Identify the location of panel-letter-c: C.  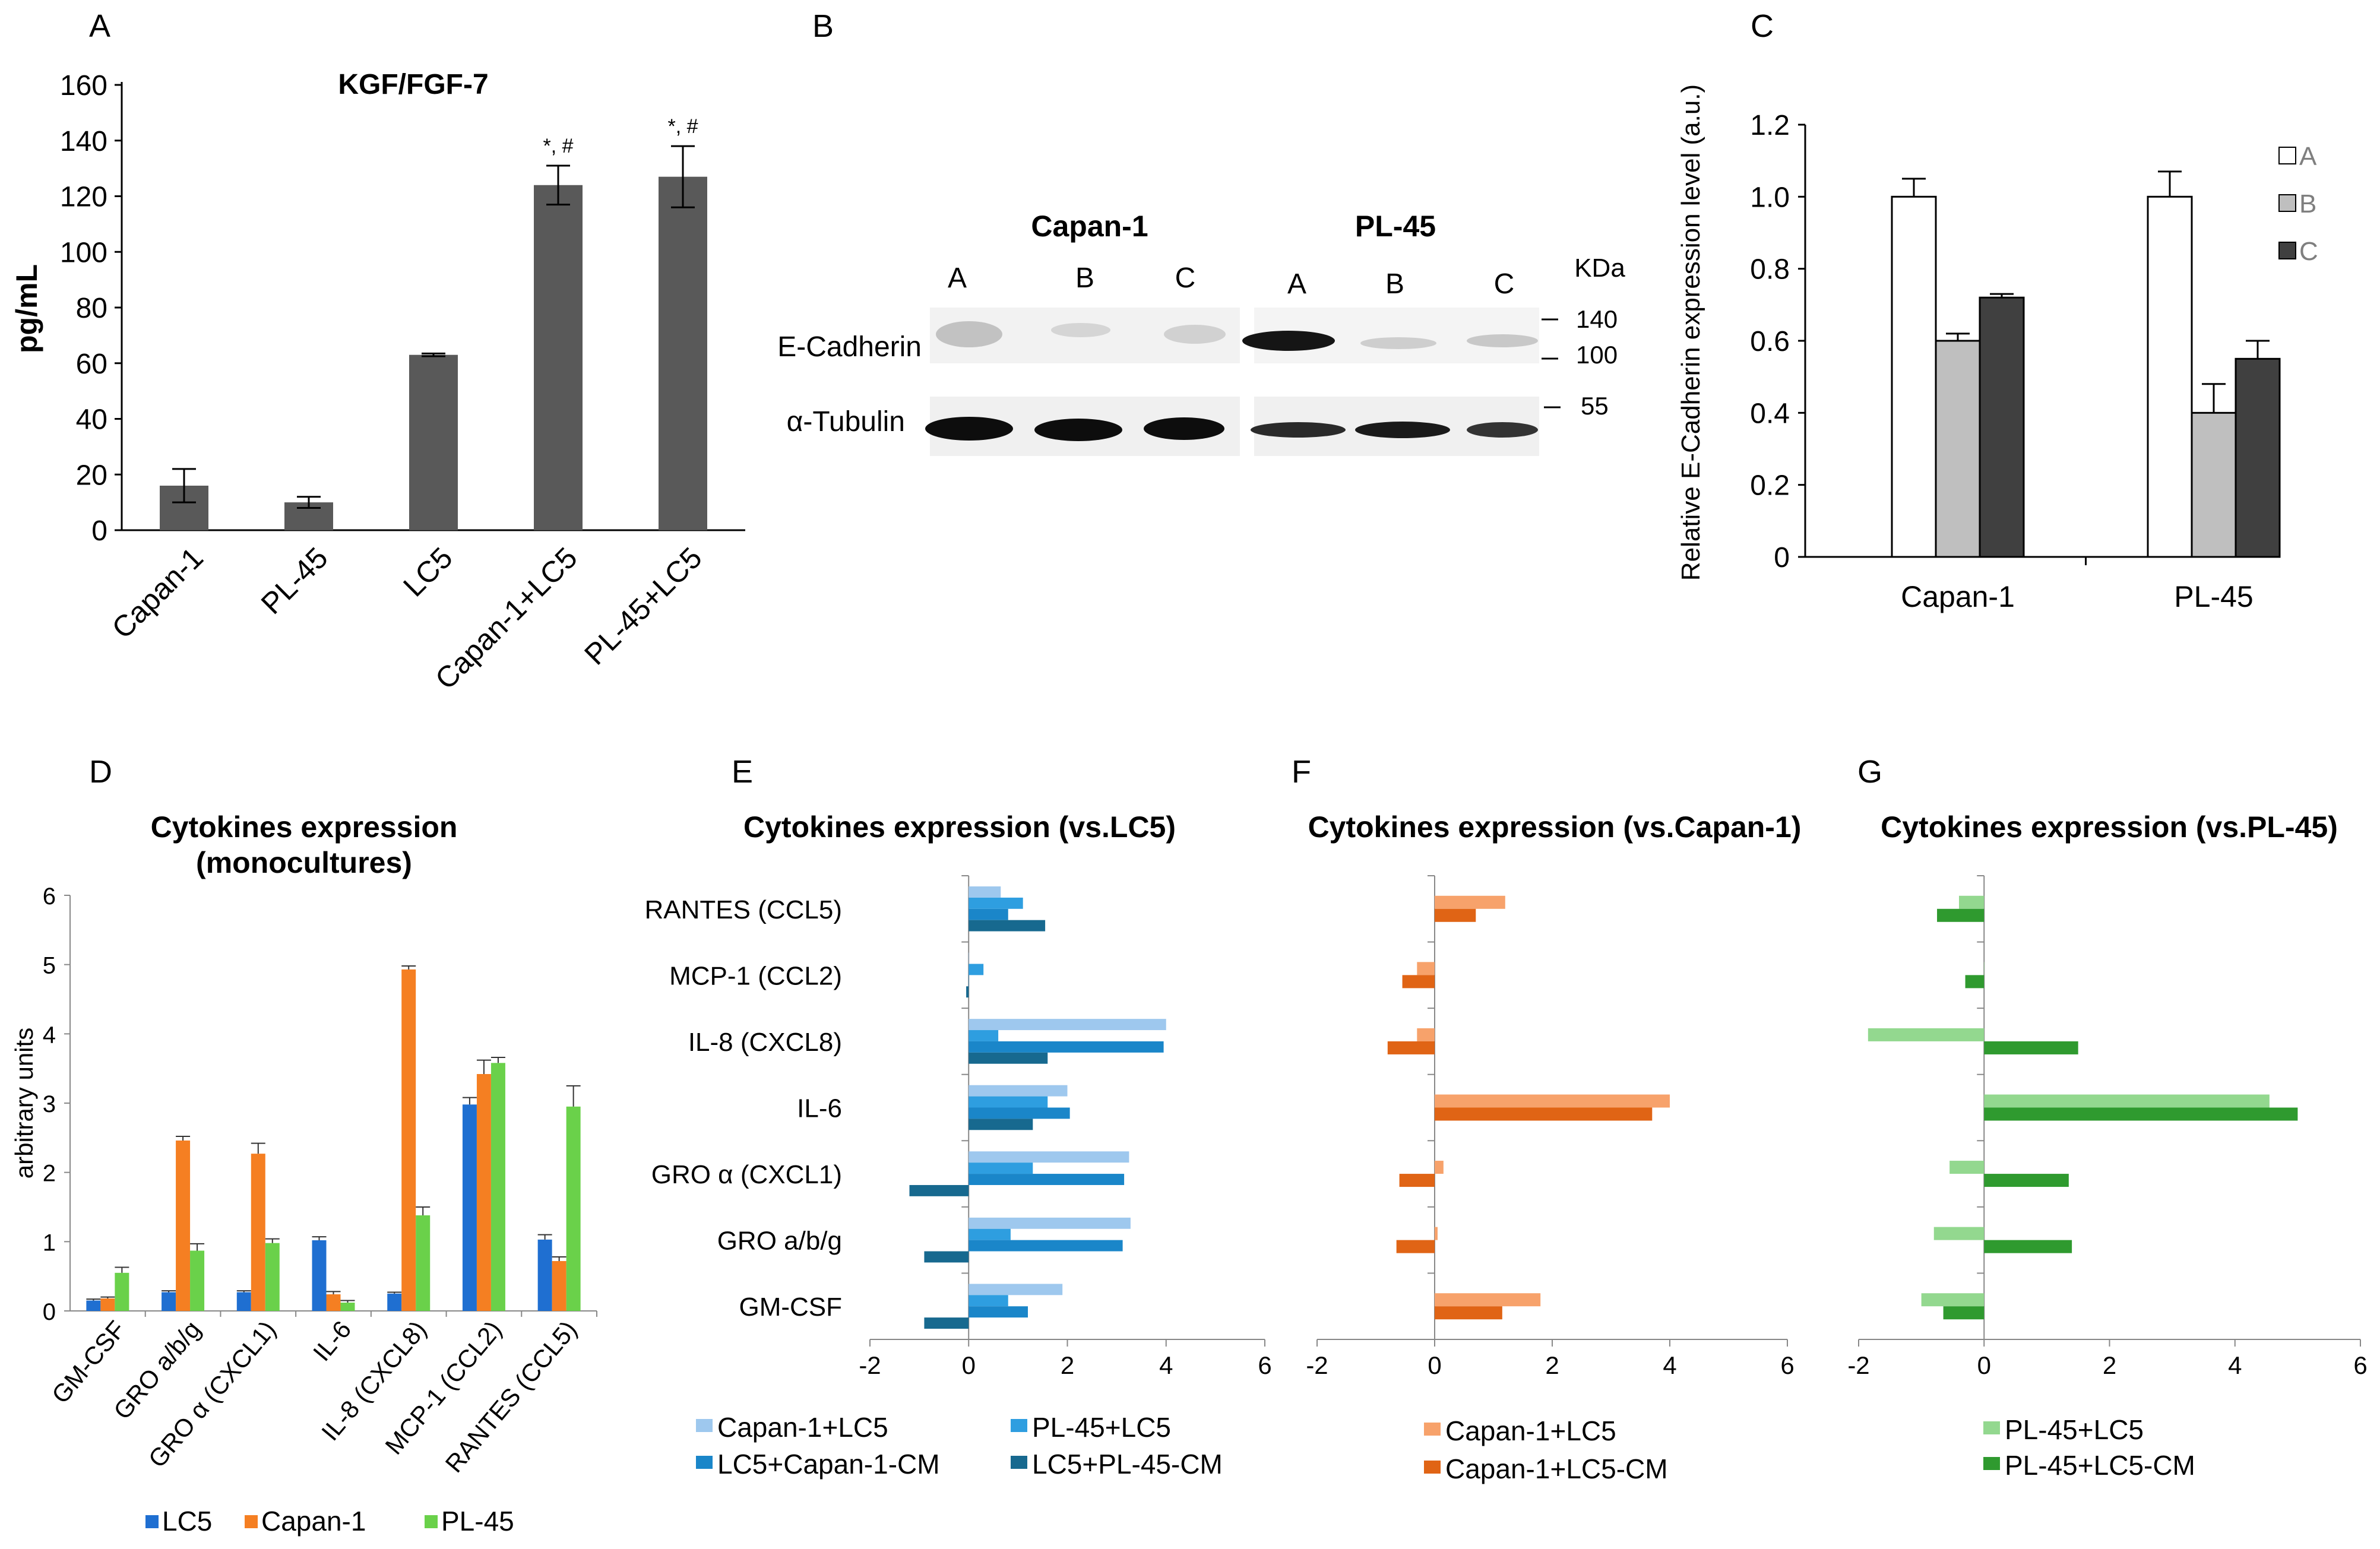
(1763, 26).